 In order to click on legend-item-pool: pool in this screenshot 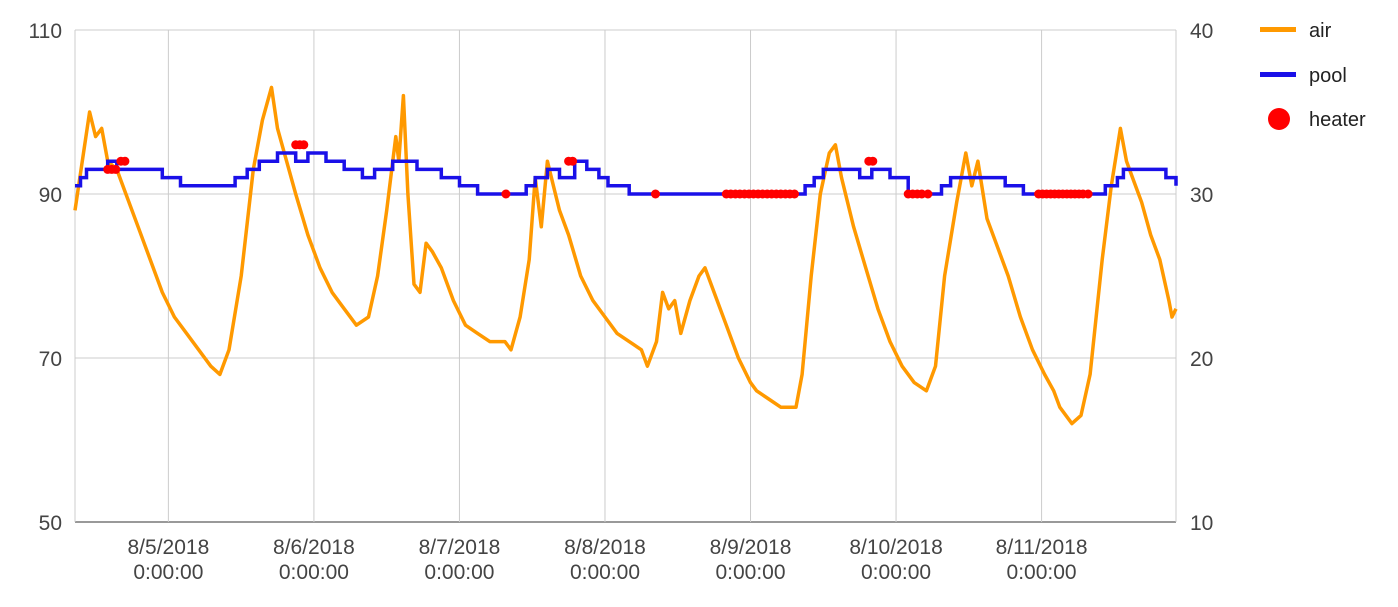, I will do `click(1303, 76)`.